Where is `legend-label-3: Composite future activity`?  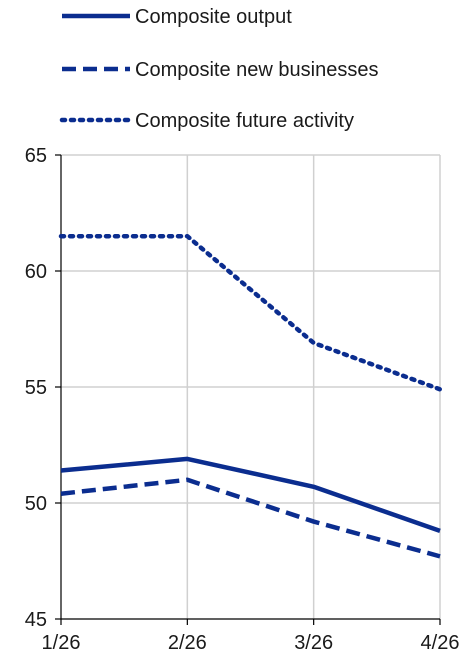 legend-label-3: Composite future activity is located at coordinates (244, 121).